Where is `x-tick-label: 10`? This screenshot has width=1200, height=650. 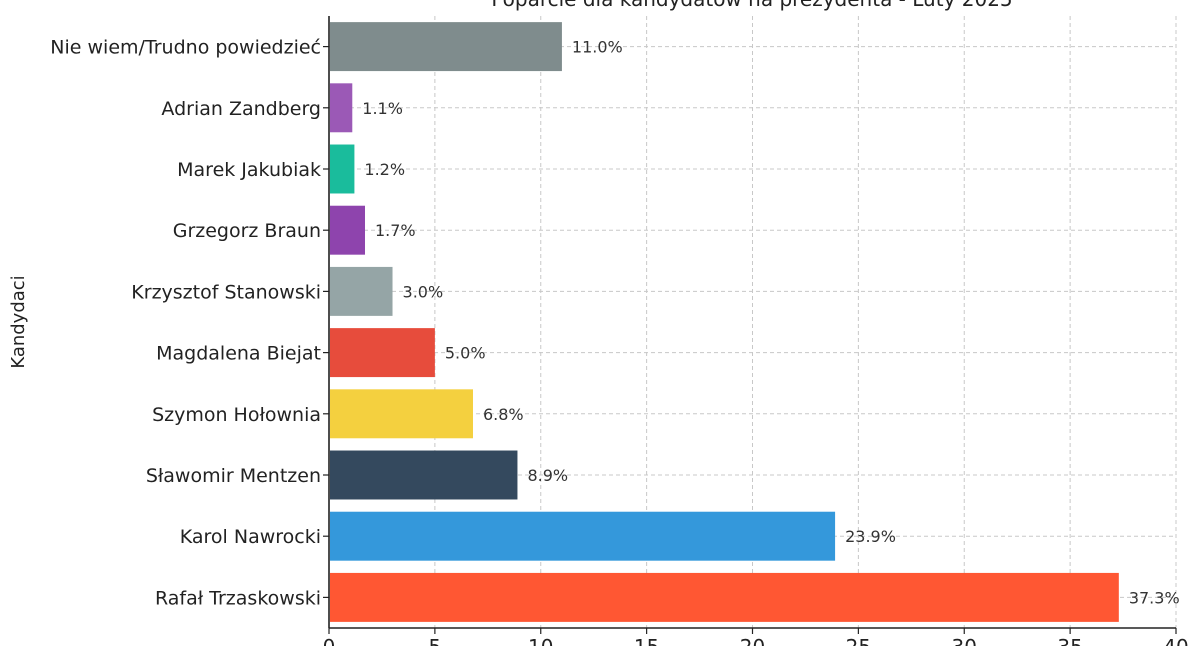
x-tick-label: 10 is located at coordinates (540, 640).